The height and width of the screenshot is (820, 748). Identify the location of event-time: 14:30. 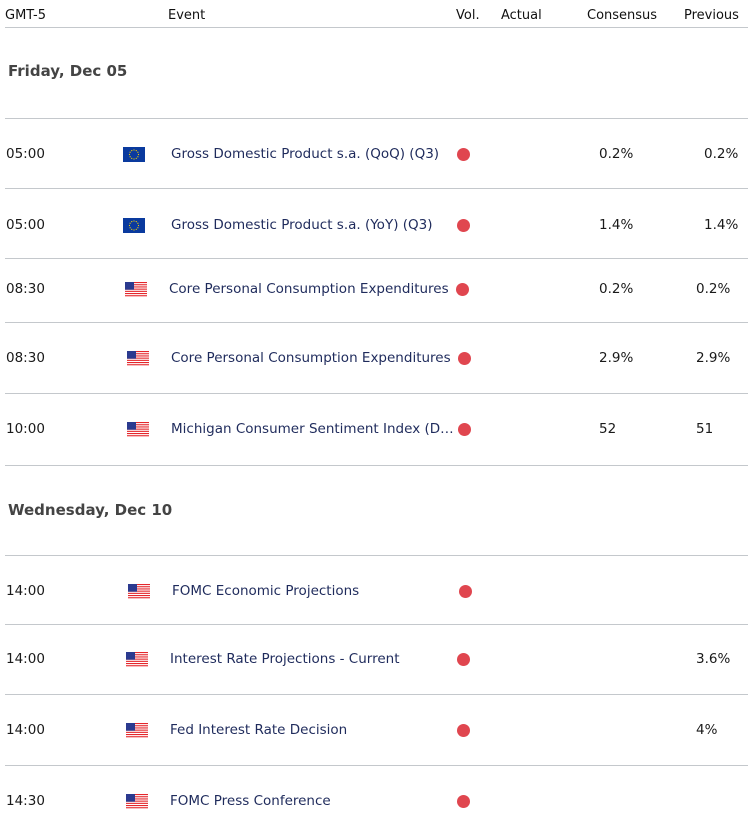
(25, 801).